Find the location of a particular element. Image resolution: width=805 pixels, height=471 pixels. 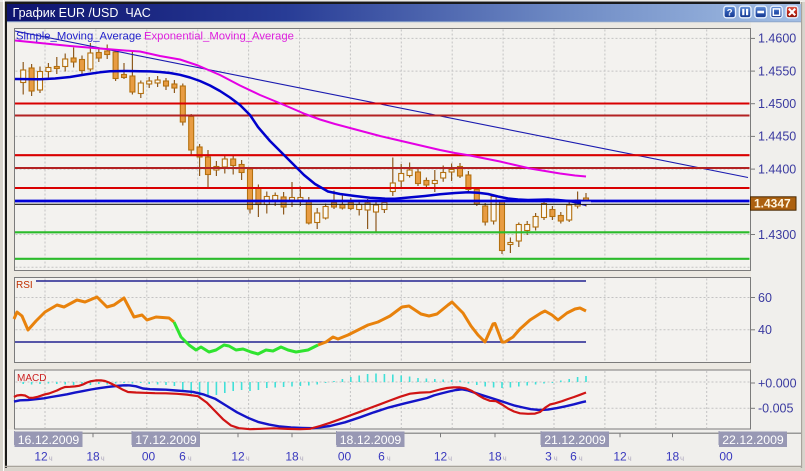

svg-text: 1.4600 is located at coordinates (777, 39).